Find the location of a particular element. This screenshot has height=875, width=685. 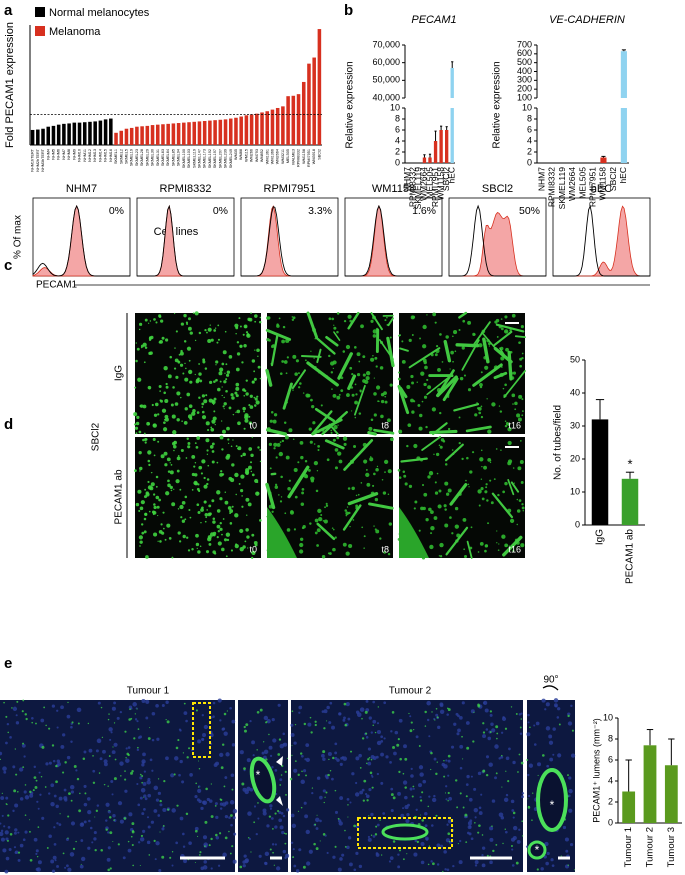

x-tick-label: SKMEL173 is located at coordinates (205, 158).